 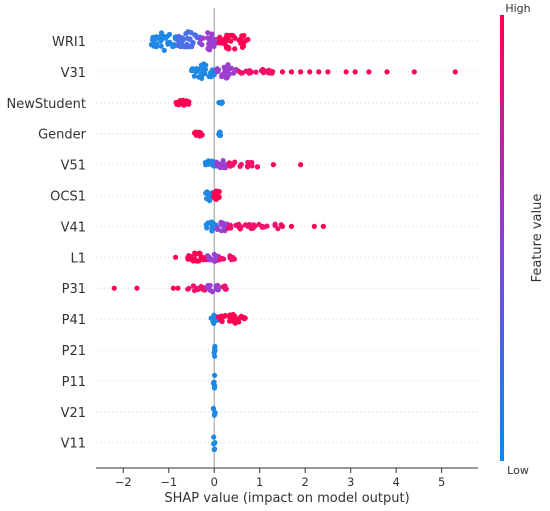 What do you see at coordinates (73, 444) in the screenshot?
I see `feature-label: V11` at bounding box center [73, 444].